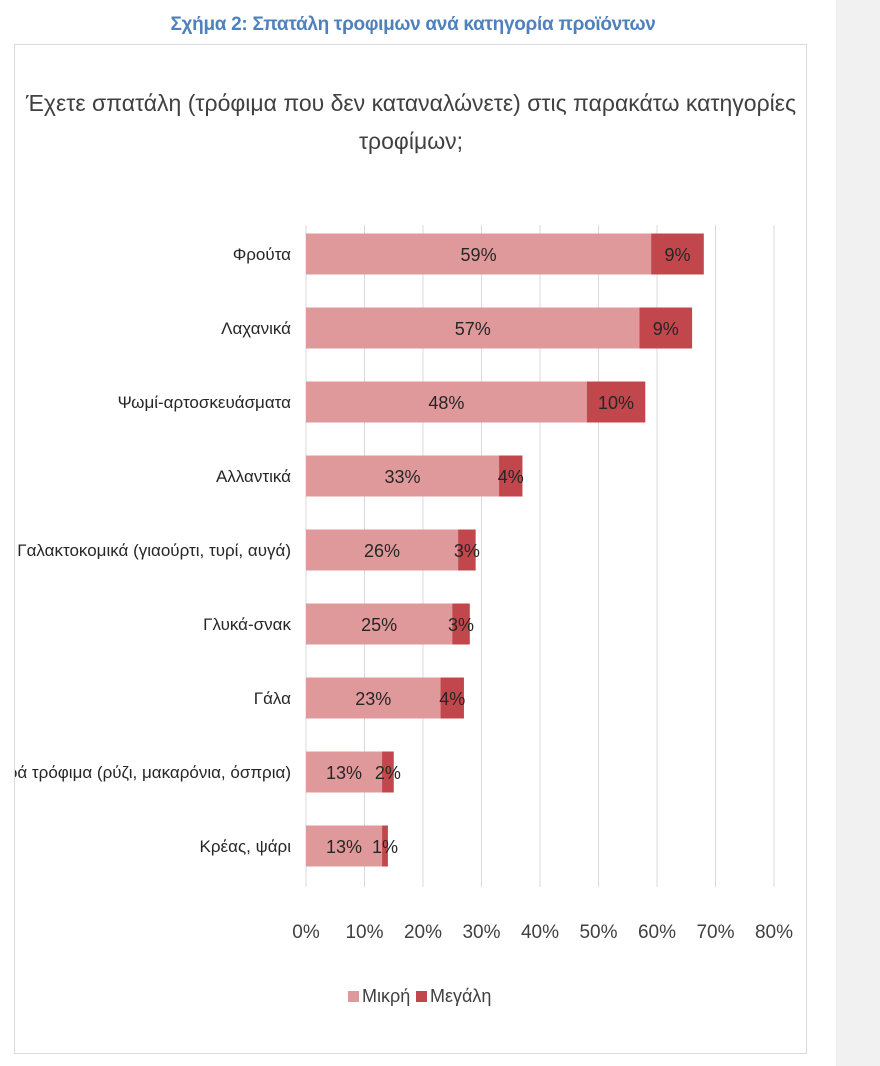  Describe the element at coordinates (423, 932) in the screenshot. I see `x-tick-label: 20%` at that location.